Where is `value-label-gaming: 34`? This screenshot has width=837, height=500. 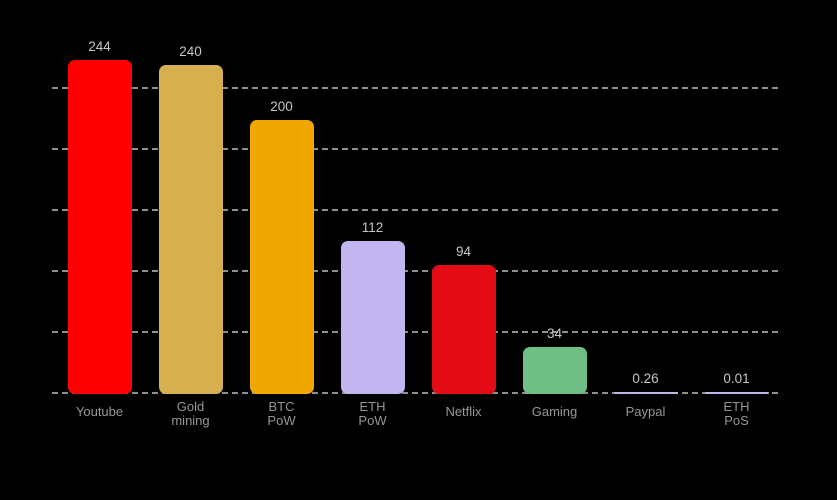
value-label-gaming: 34 is located at coordinates (554, 334).